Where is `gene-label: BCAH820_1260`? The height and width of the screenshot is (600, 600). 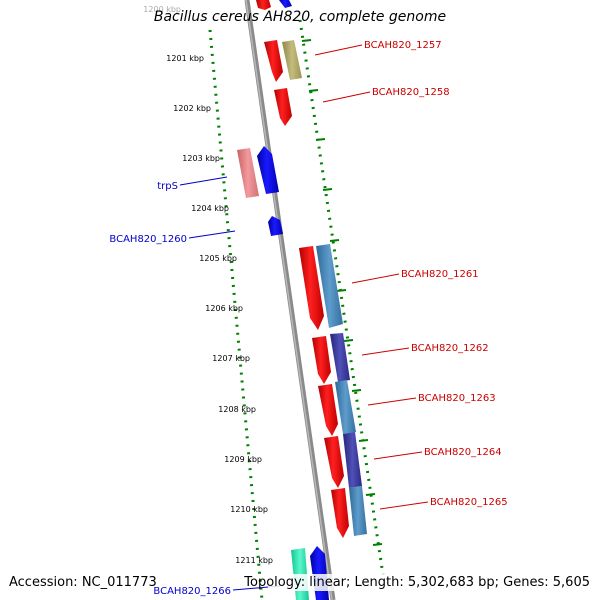
gene-label: BCAH820_1260 is located at coordinates (148, 239).